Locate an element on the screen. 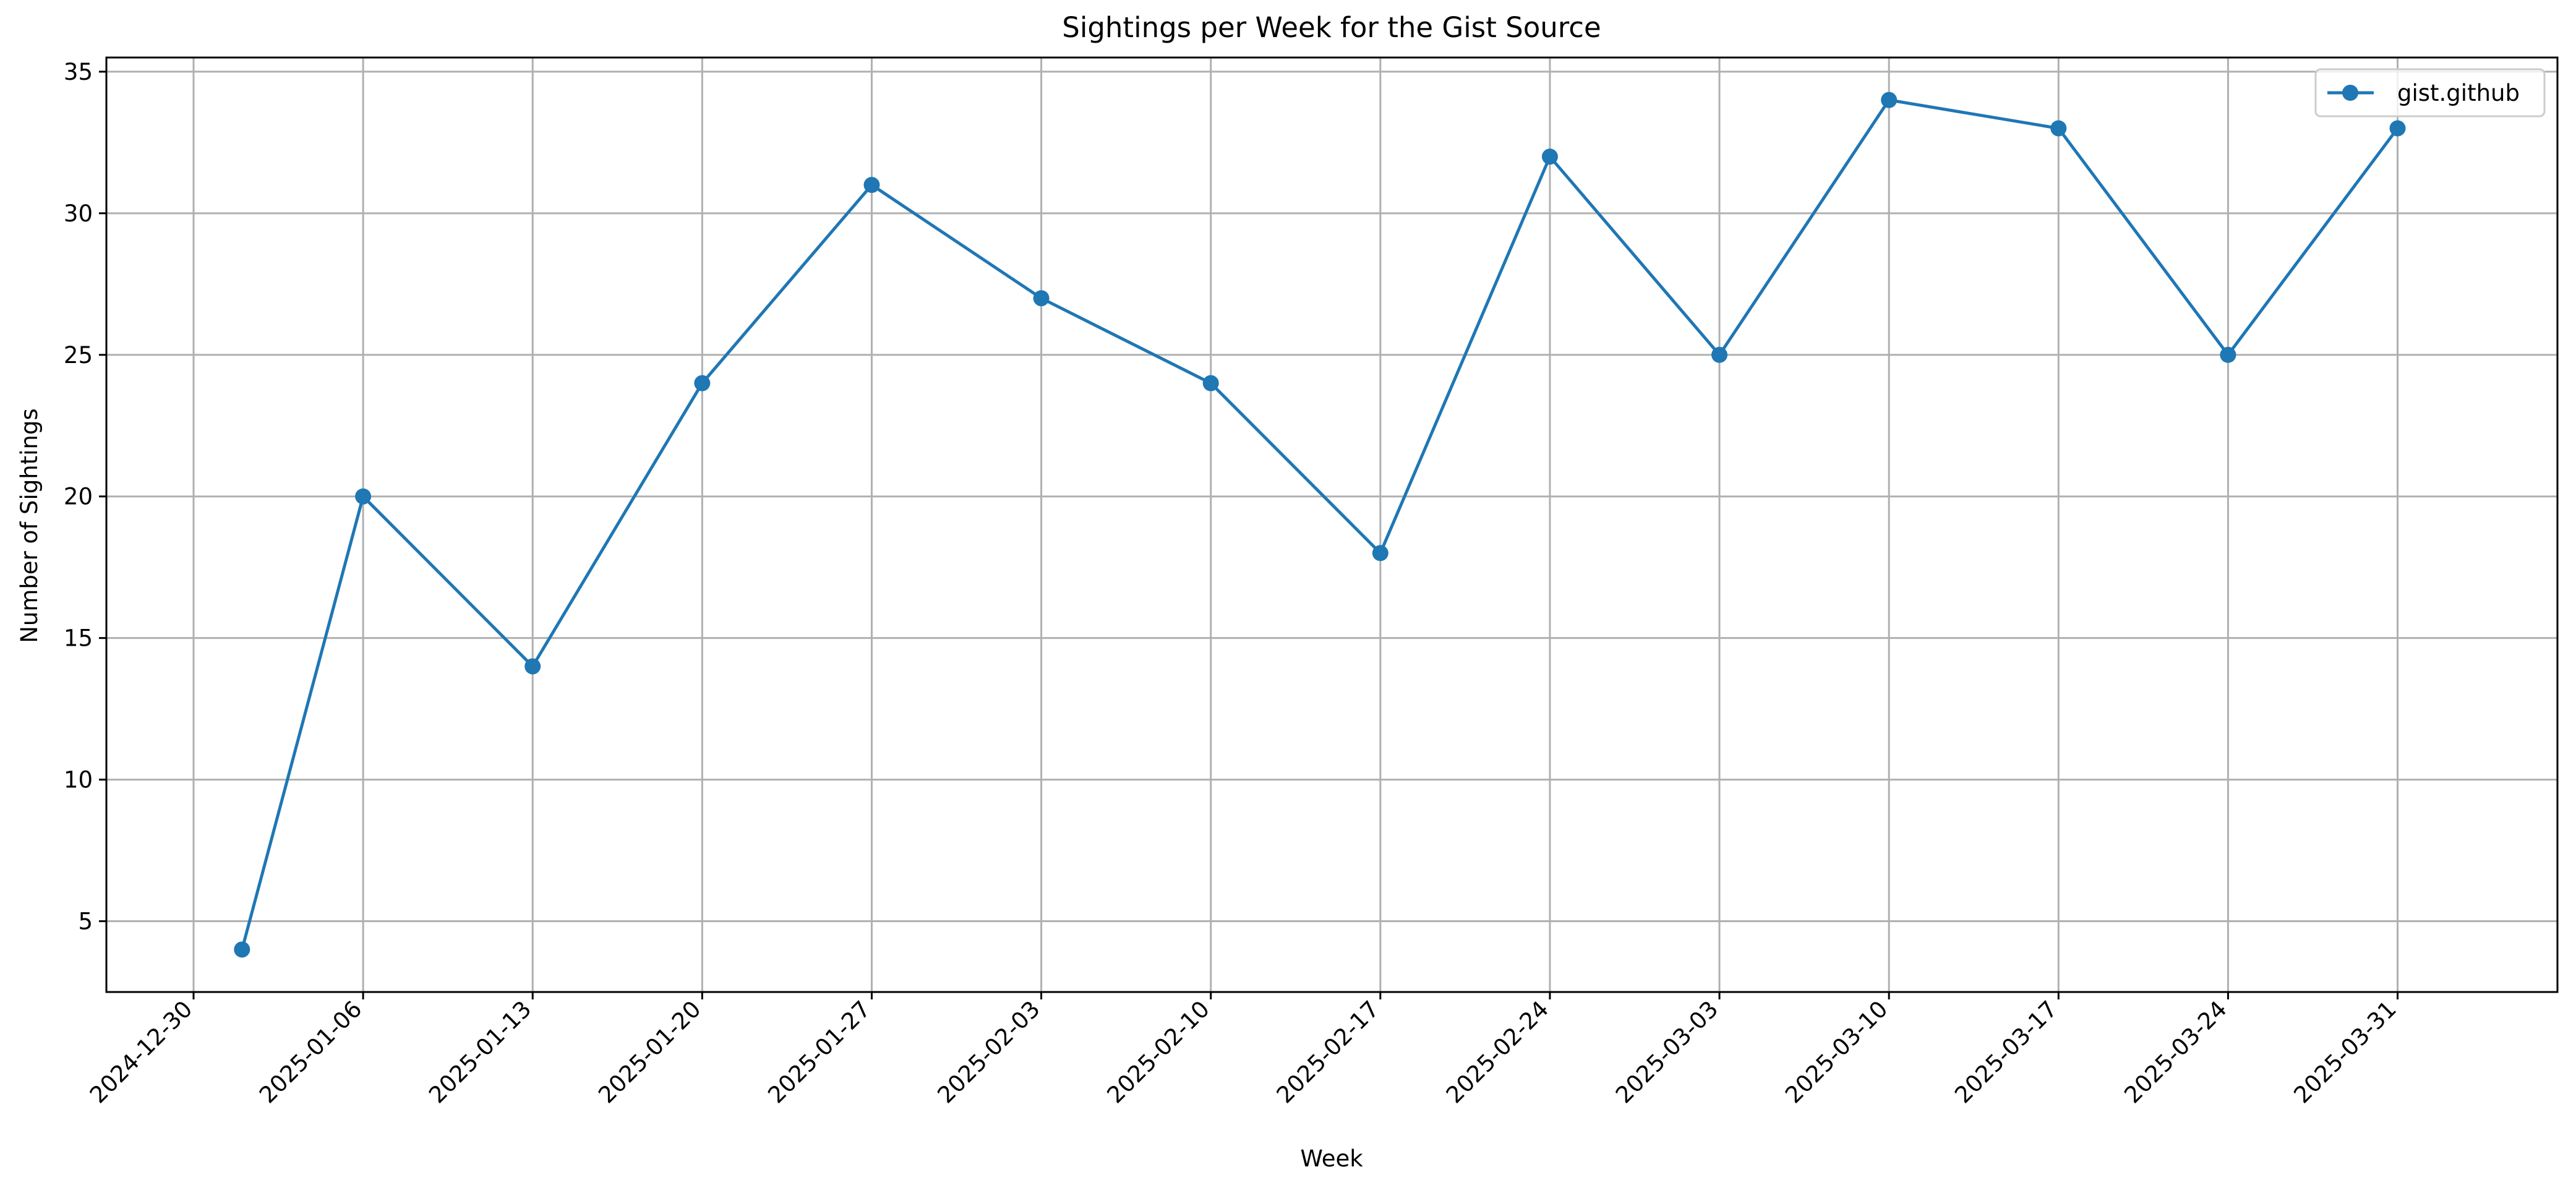  y-tick-label: 20 is located at coordinates (78, 497).